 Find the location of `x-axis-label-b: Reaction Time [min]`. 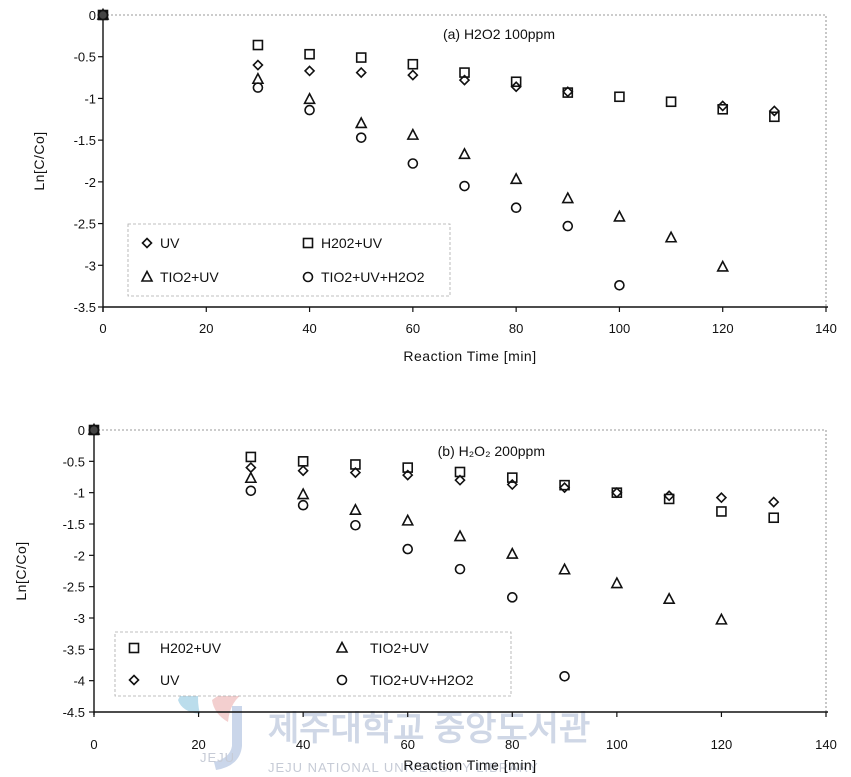

x-axis-label-b: Reaction Time [min] is located at coordinates (469, 765).